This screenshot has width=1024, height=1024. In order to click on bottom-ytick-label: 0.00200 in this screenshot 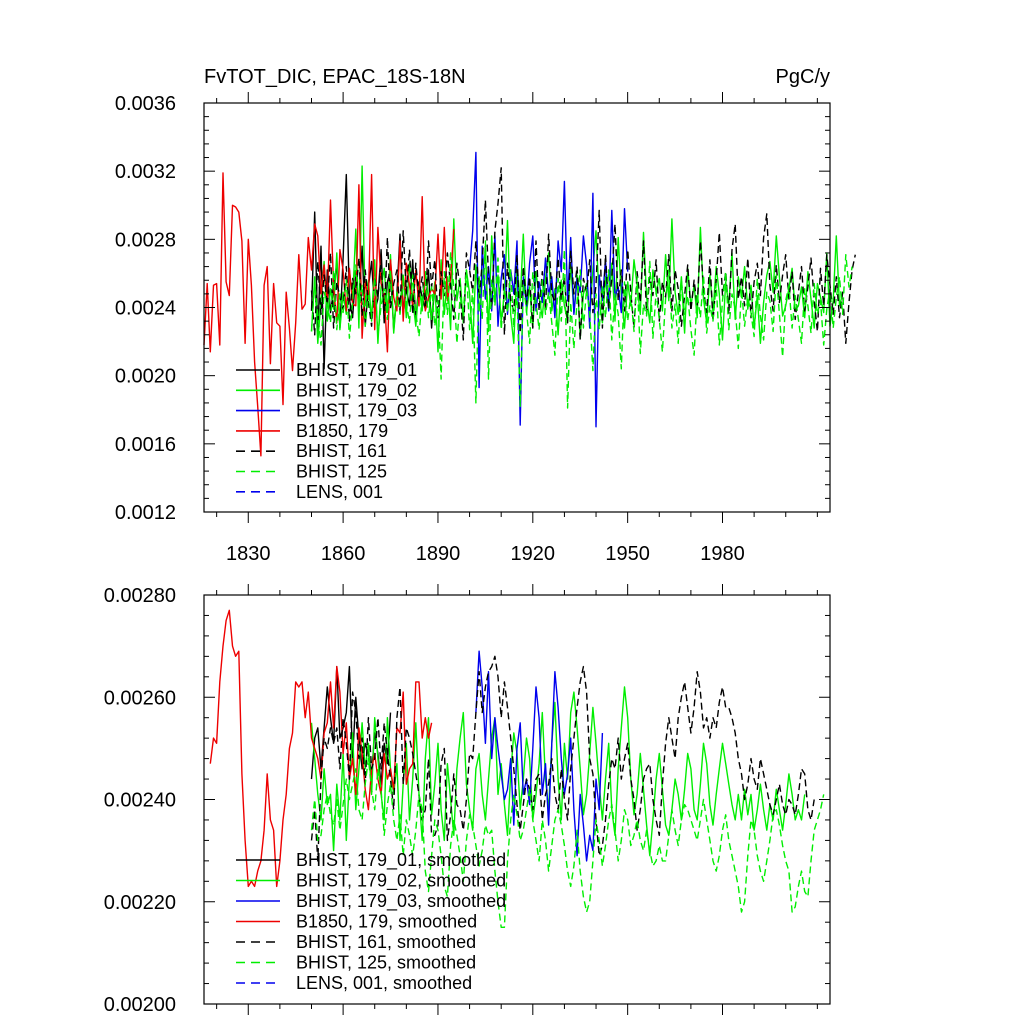, I will do `click(140, 1005)`.